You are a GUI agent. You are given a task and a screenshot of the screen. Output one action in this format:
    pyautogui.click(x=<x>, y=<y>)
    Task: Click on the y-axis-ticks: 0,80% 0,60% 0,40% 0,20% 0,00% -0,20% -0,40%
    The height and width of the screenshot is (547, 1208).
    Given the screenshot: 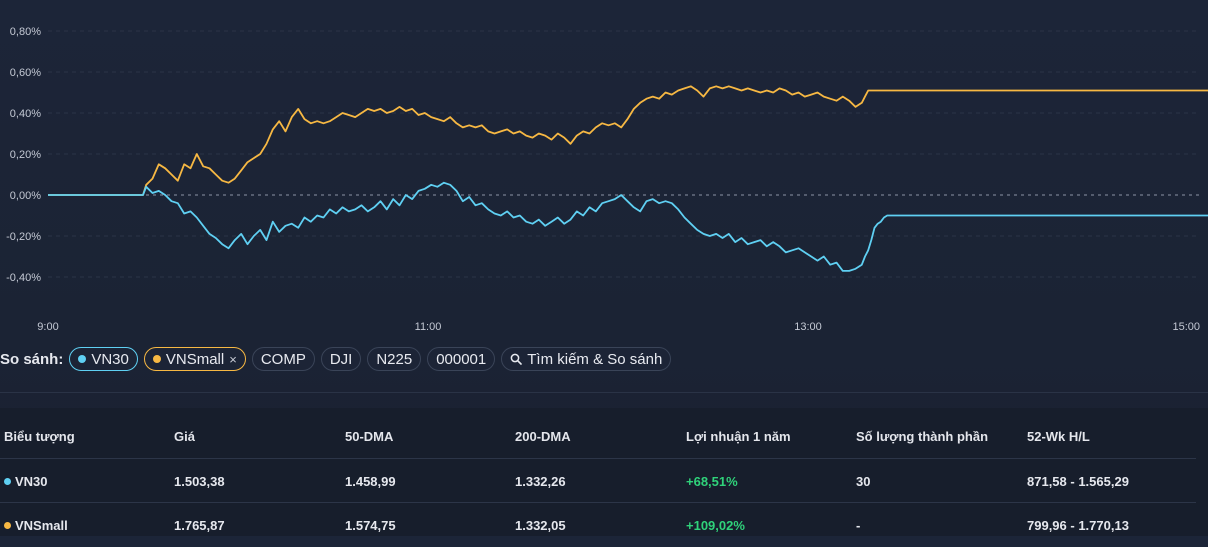 What is the action you would take?
    pyautogui.click(x=23, y=155)
    